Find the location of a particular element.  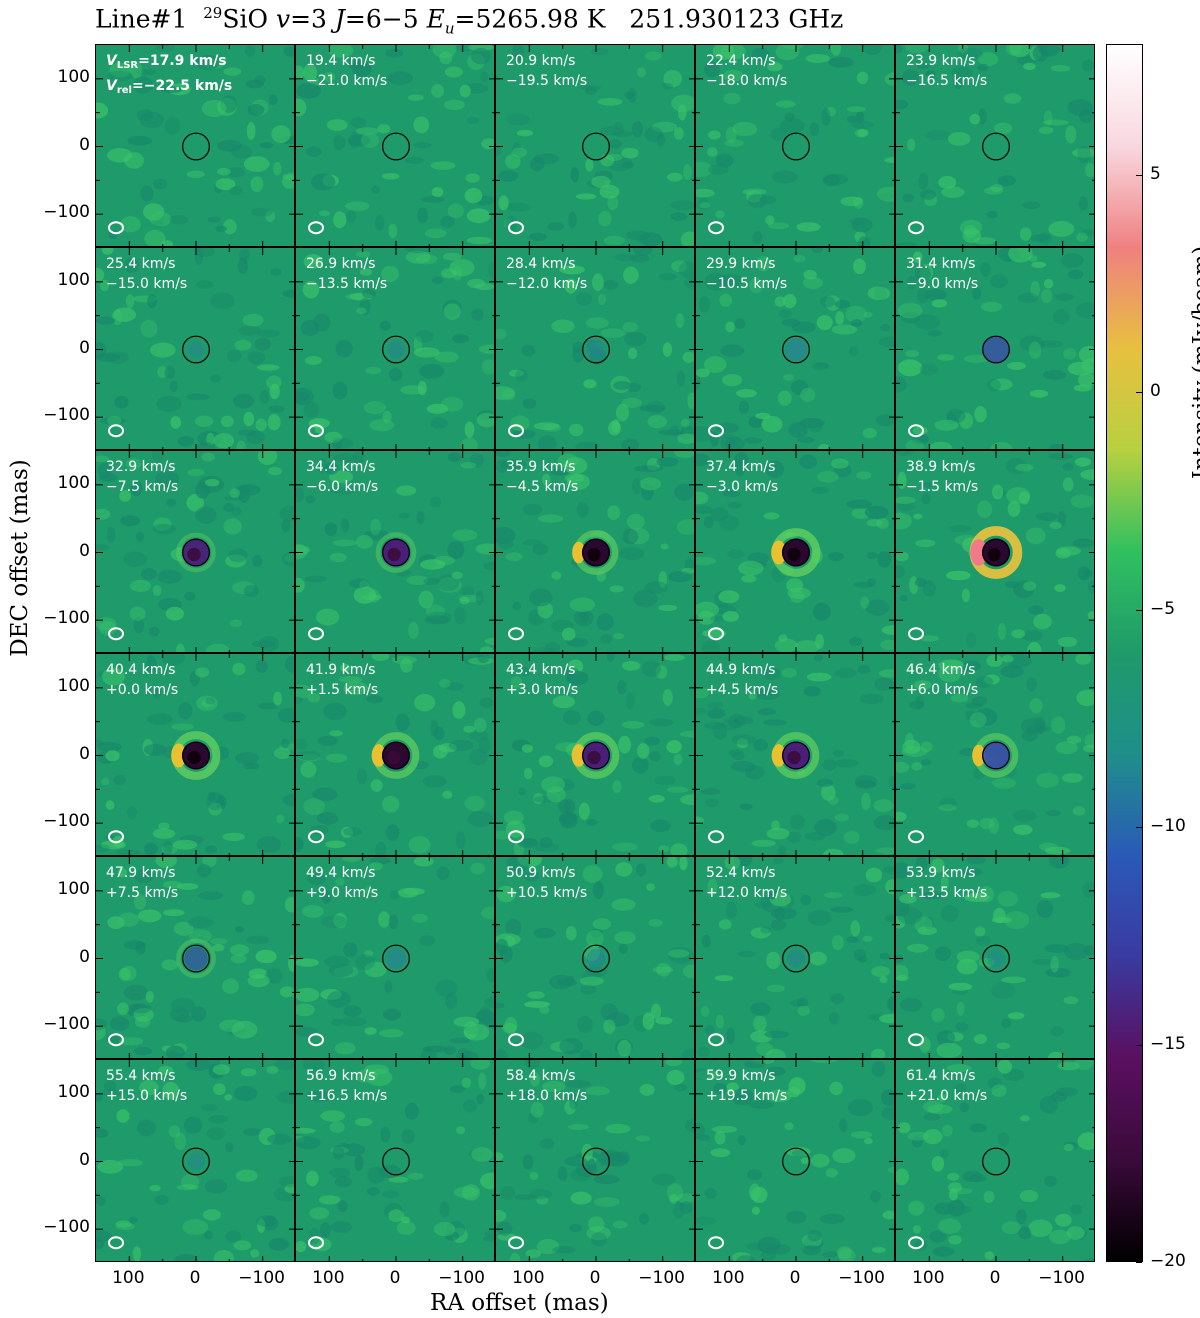

x-tick-label: 100 is located at coordinates (728, 1278).